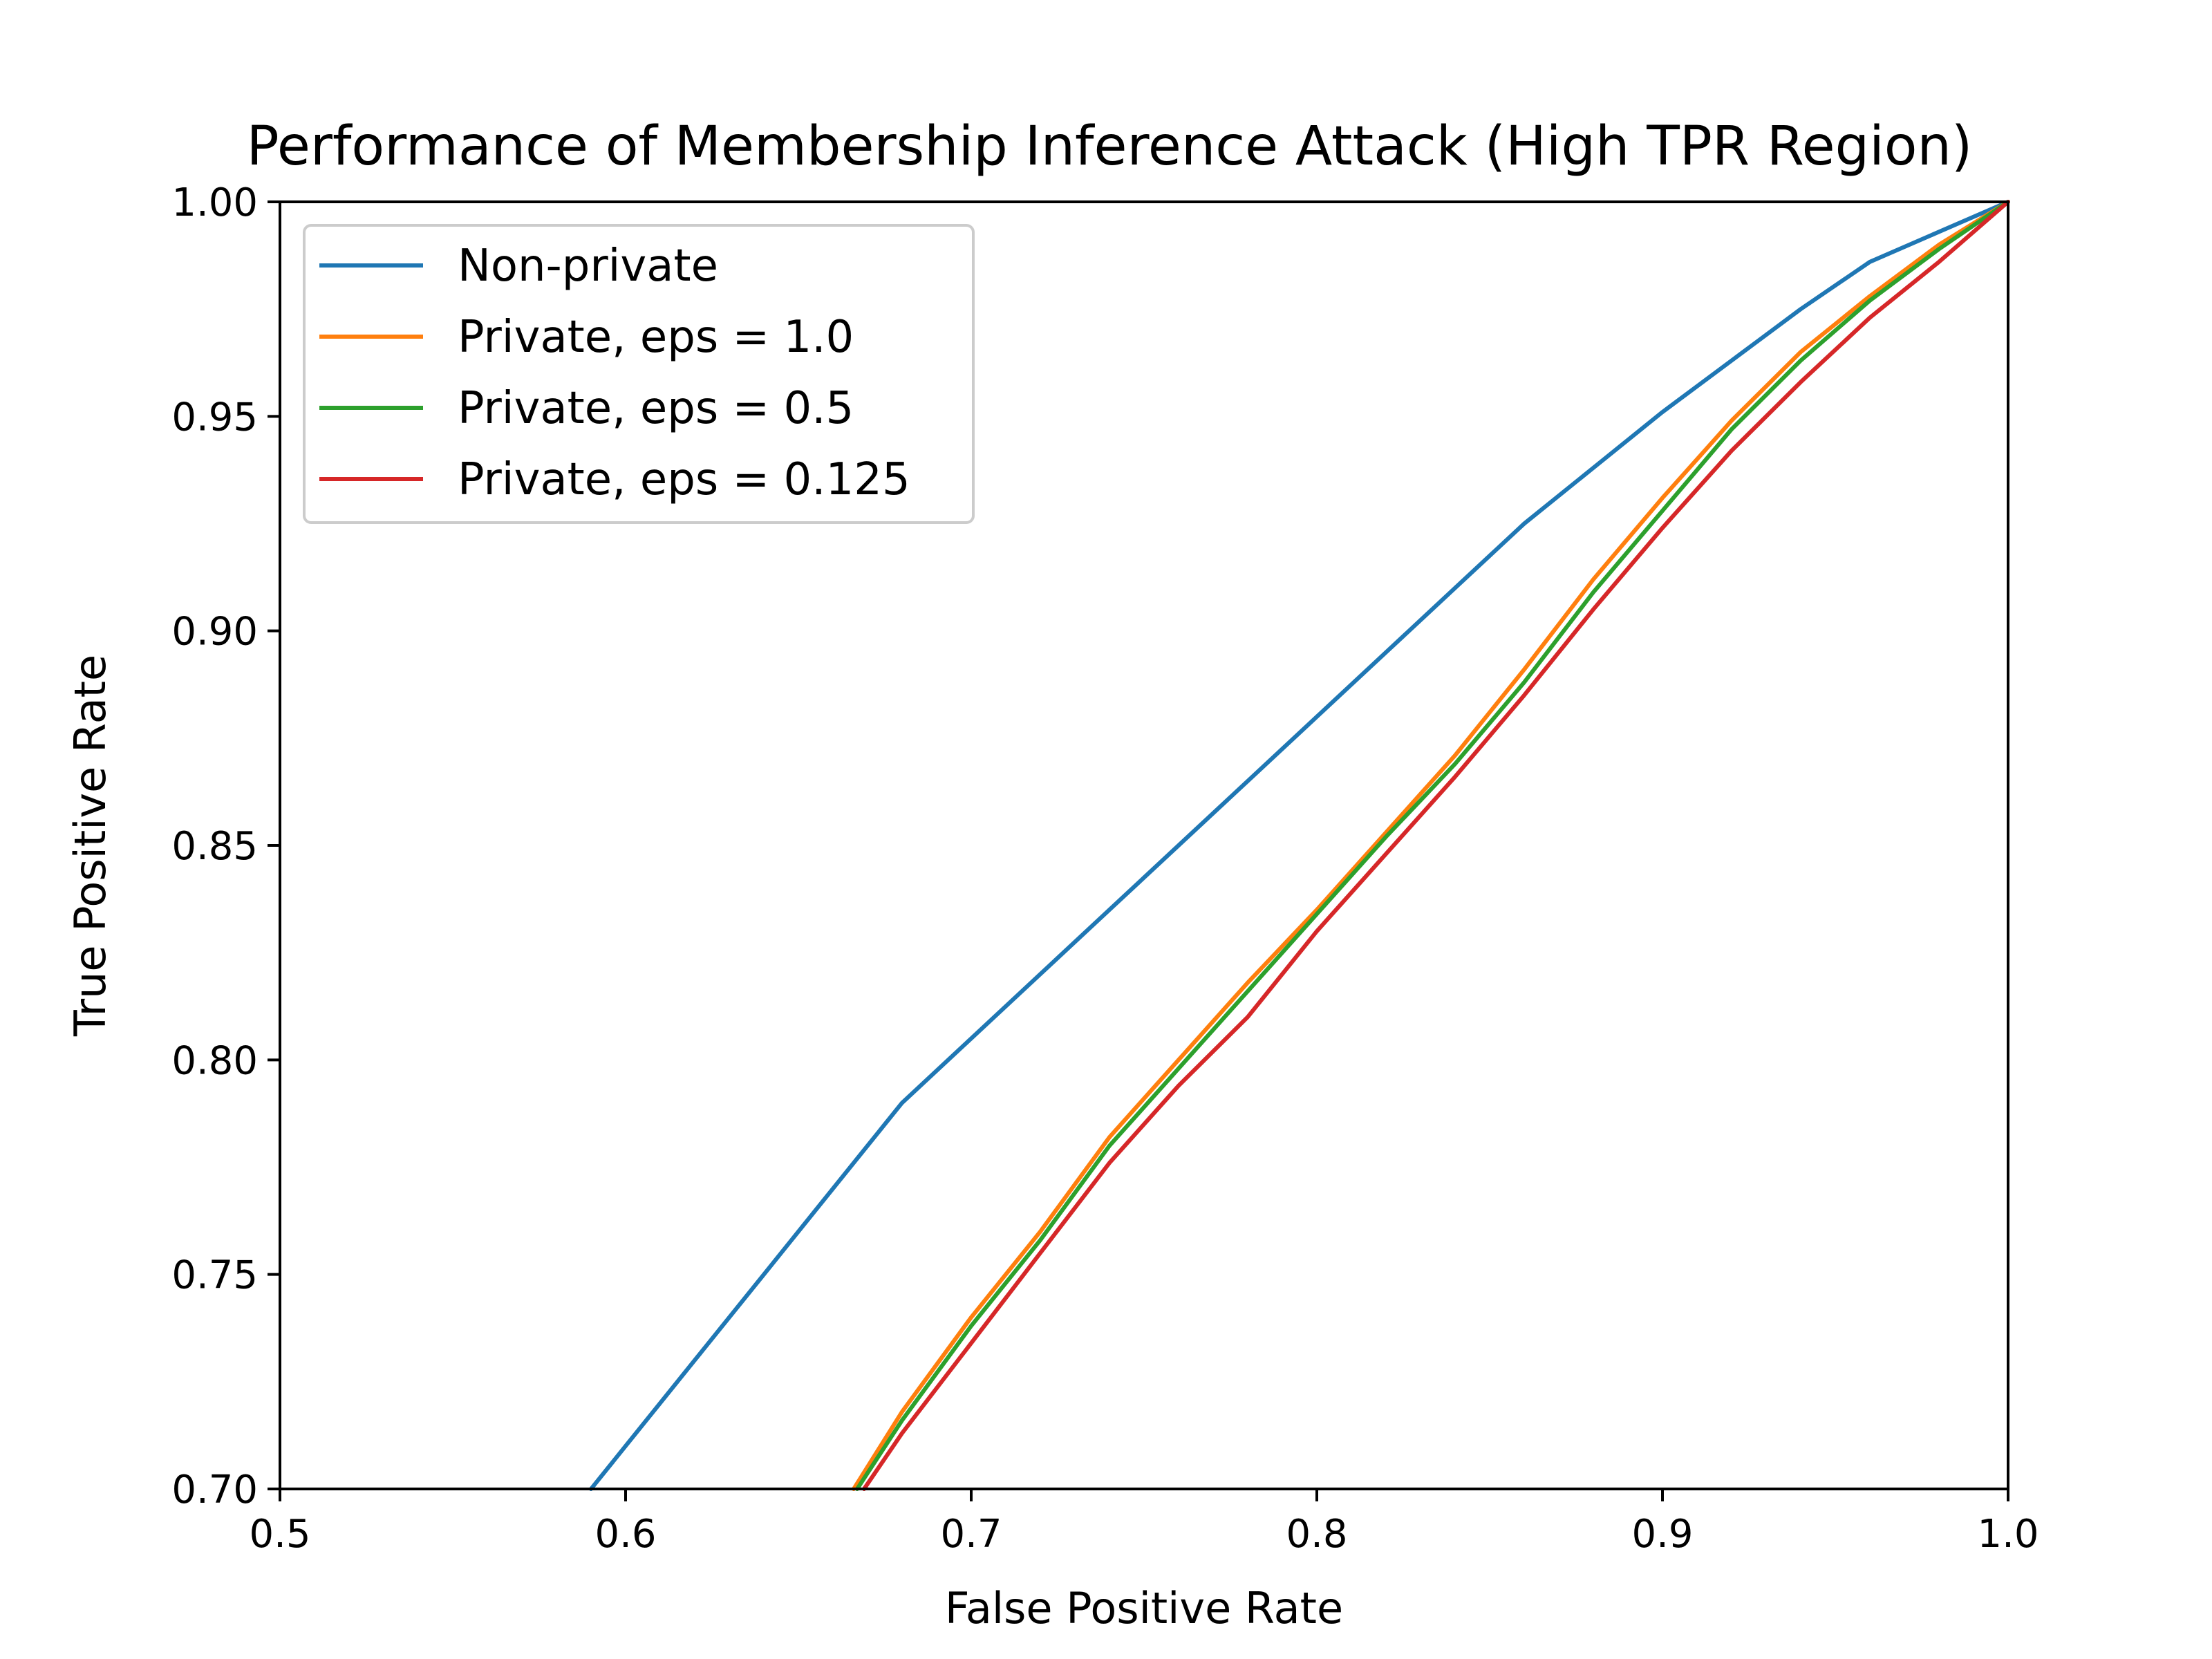 Image resolution: width=2212 pixels, height=1659 pixels. Describe the element at coordinates (215, 418) in the screenshot. I see `y-tick-label-5: 0.95` at that location.